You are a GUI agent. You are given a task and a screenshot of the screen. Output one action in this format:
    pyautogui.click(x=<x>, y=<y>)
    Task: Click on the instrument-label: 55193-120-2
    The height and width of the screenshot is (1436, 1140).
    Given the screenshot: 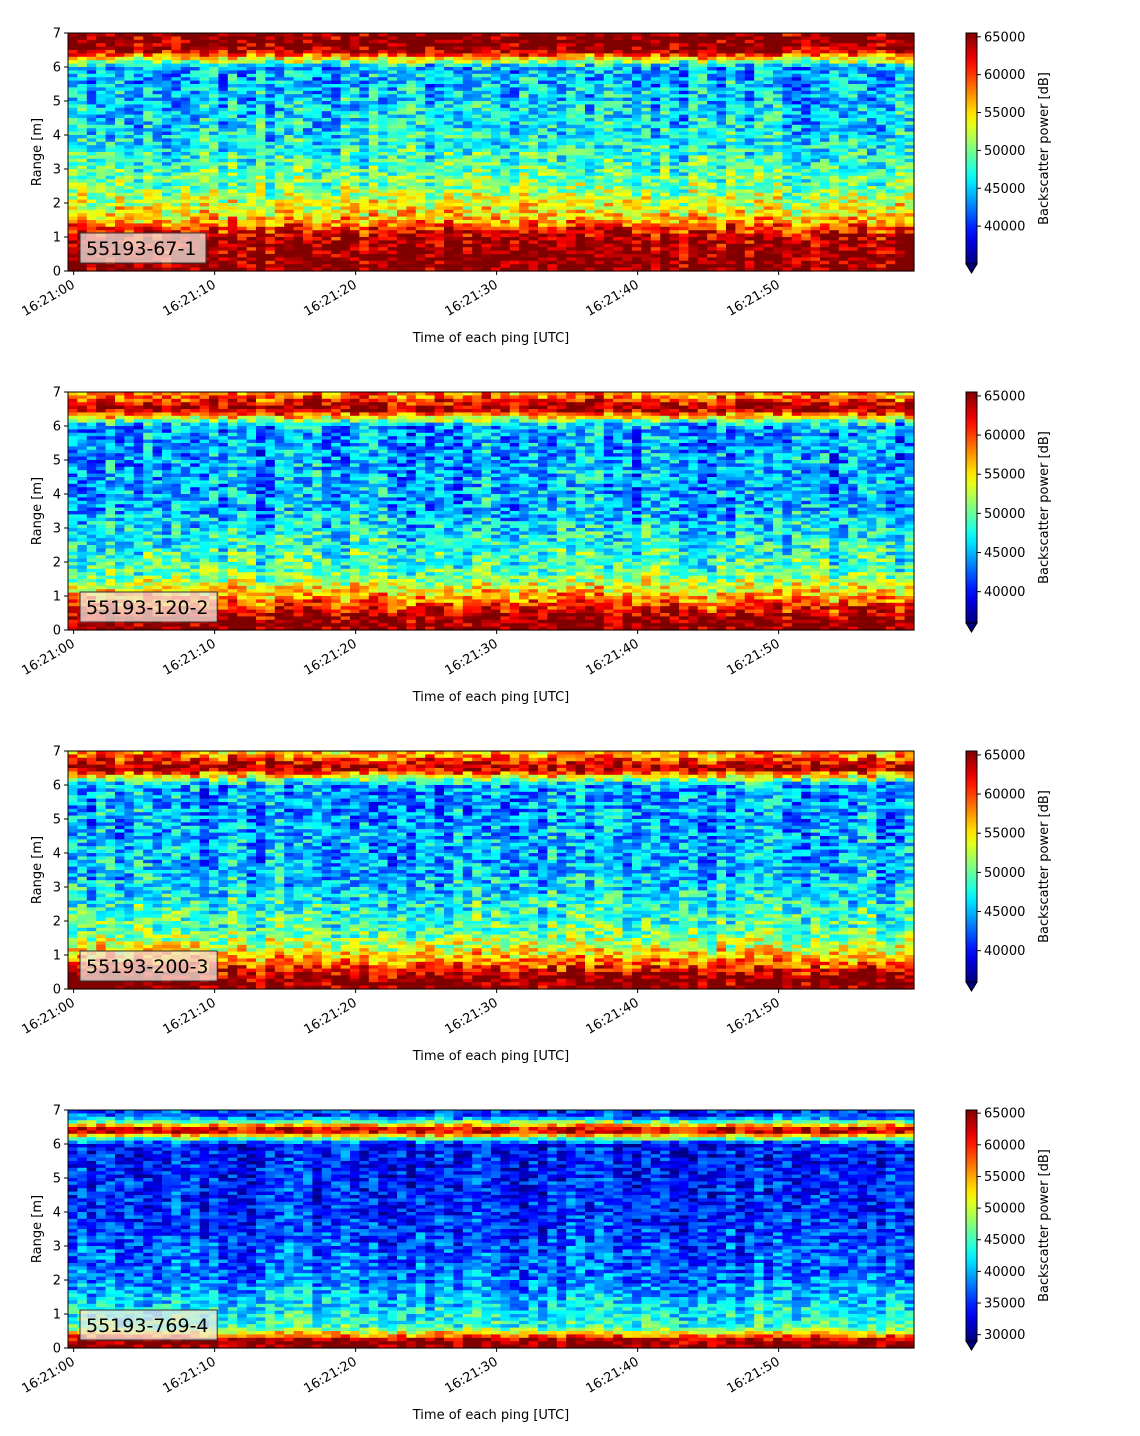 What is the action you would take?
    pyautogui.click(x=147, y=608)
    